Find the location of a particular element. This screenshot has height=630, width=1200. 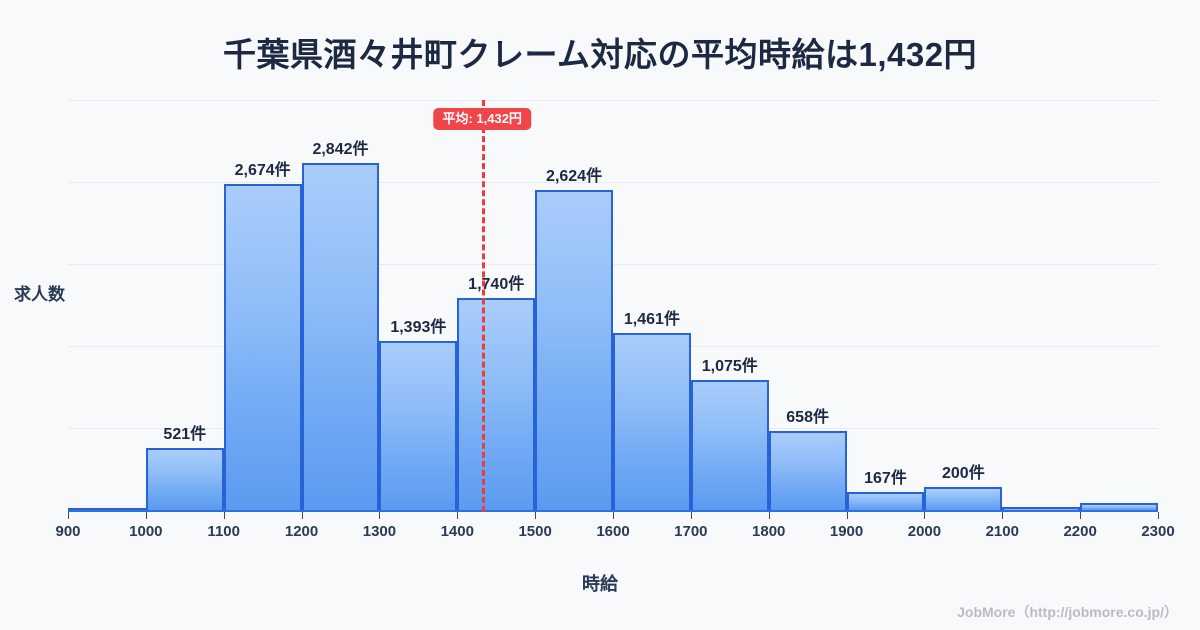

x-tick-label: 2100 is located at coordinates (1002, 531).